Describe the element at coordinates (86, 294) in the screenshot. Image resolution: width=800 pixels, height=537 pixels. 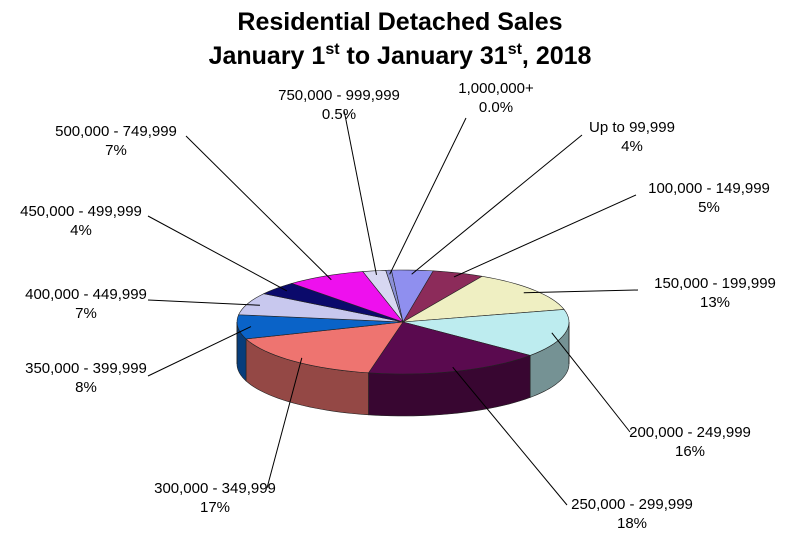
I see `slice-label: 400,000 - 449,999` at that location.